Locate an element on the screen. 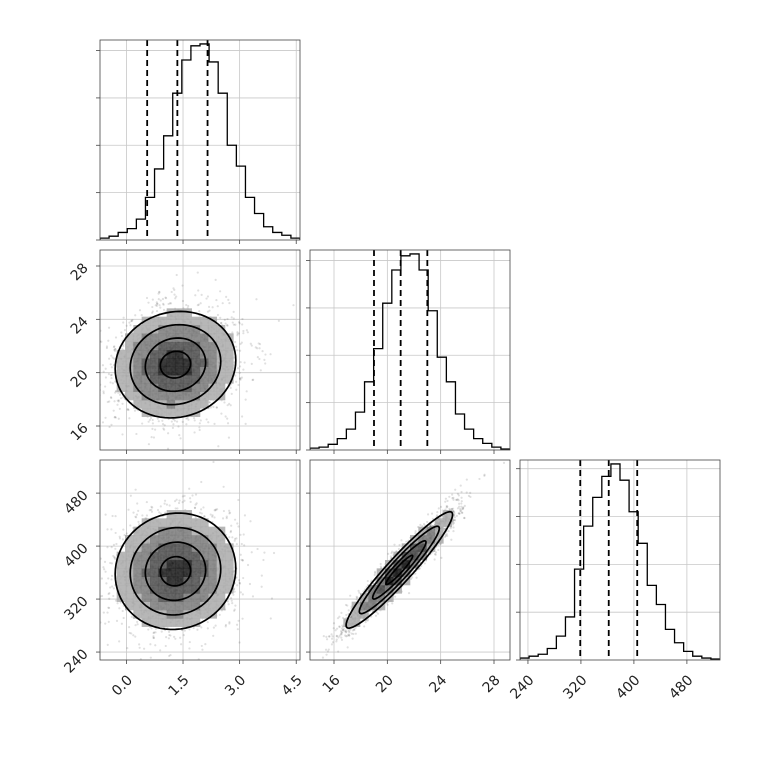 This screenshot has width=760, height=760. axes-frame is located at coordinates (620, 560).